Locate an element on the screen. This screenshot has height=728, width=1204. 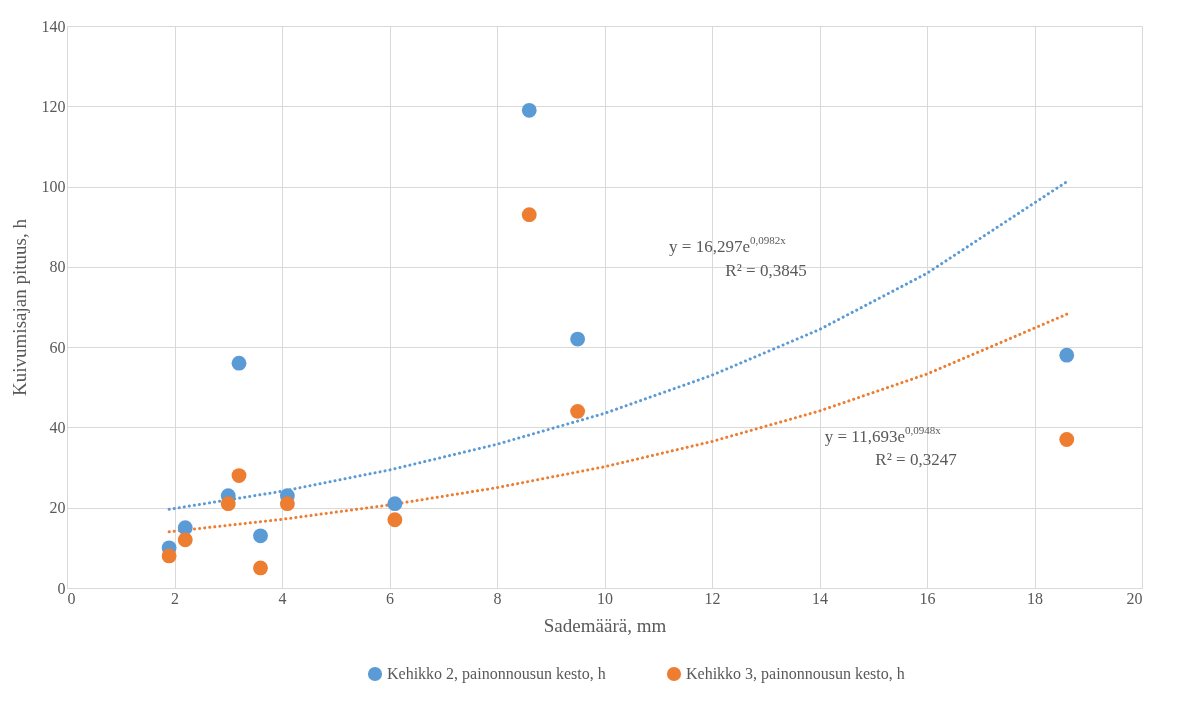
y-tick-label: 120 is located at coordinates (53, 106).